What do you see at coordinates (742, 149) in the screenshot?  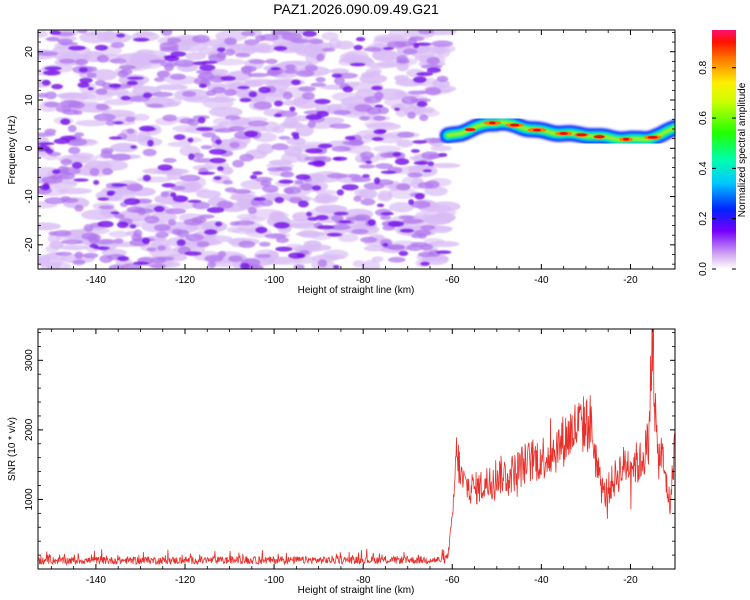 I see `colorbar-label: Normalized spectral amplitude` at bounding box center [742, 149].